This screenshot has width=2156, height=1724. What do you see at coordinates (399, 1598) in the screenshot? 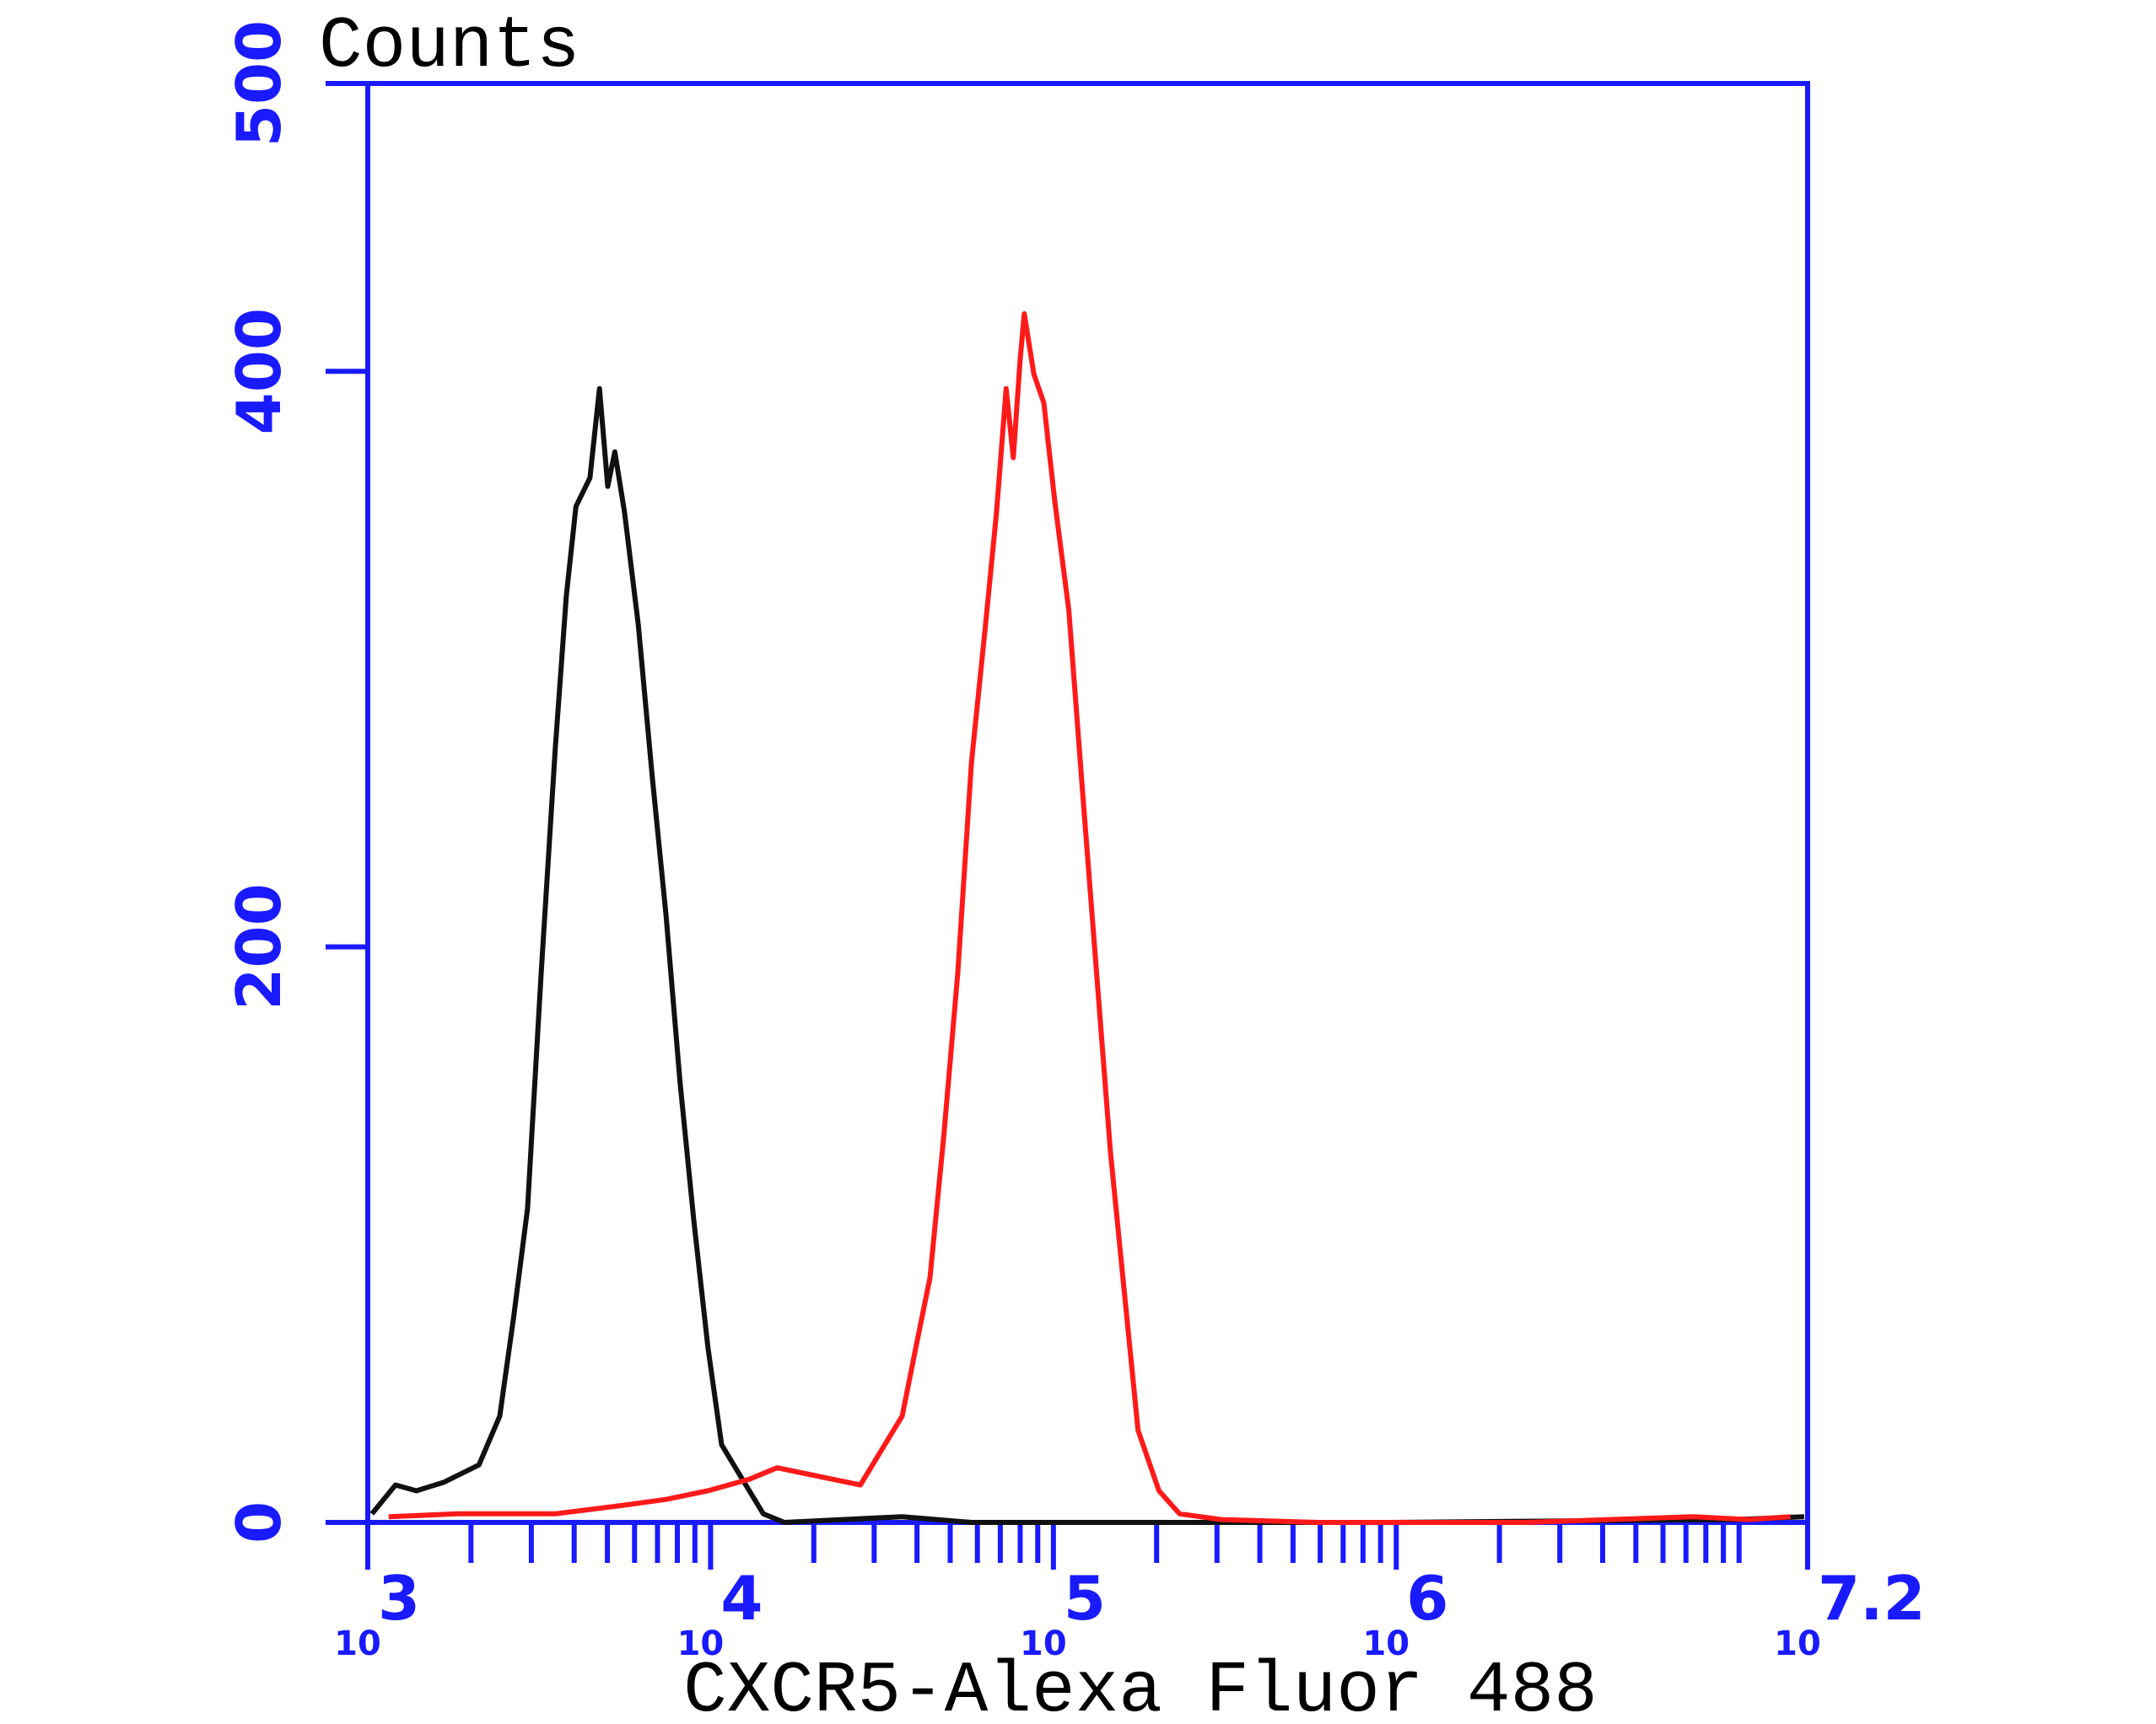
I see `x-tick-exponent: 3` at bounding box center [399, 1598].